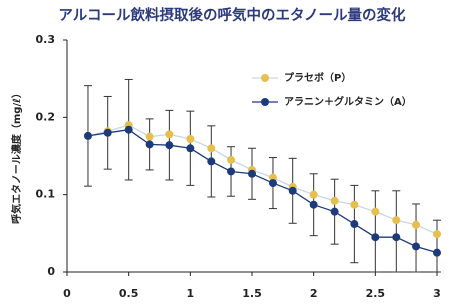 Image resolution: width=460 pixels, height=307 pixels. Describe the element at coordinates (51, 271) in the screenshot. I see `y-tick-label: 0` at that location.